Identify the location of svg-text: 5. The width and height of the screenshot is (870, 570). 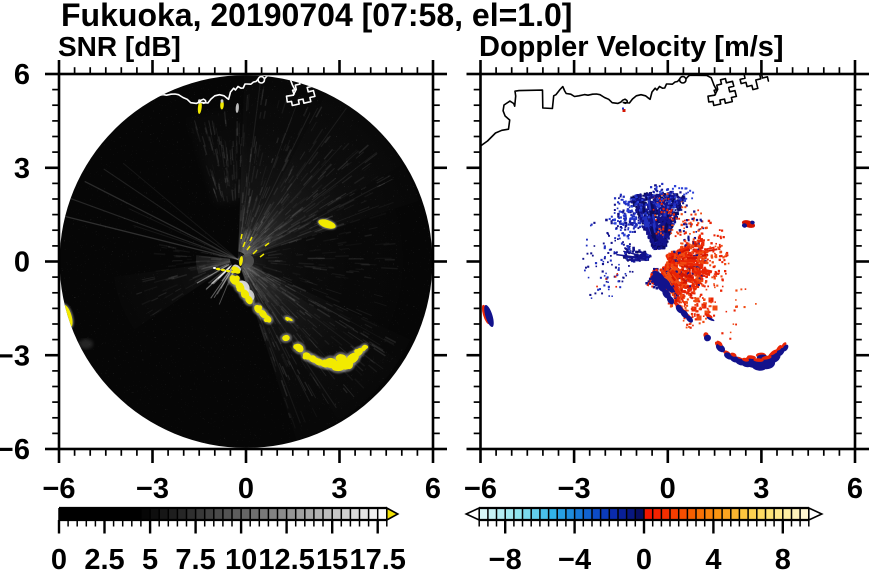
(150, 557).